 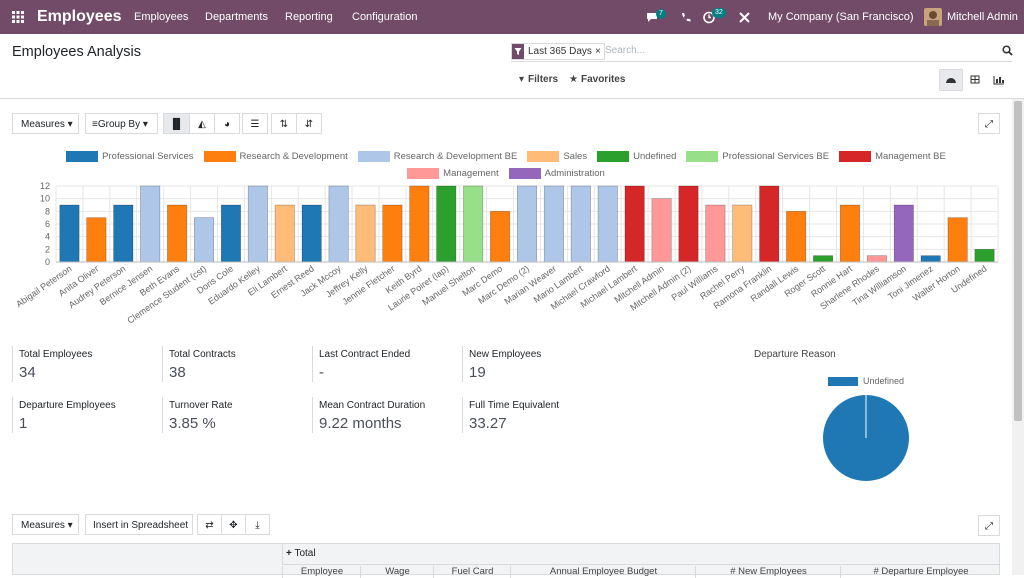 I want to click on kpi-value: 9.22 months, so click(x=360, y=423).